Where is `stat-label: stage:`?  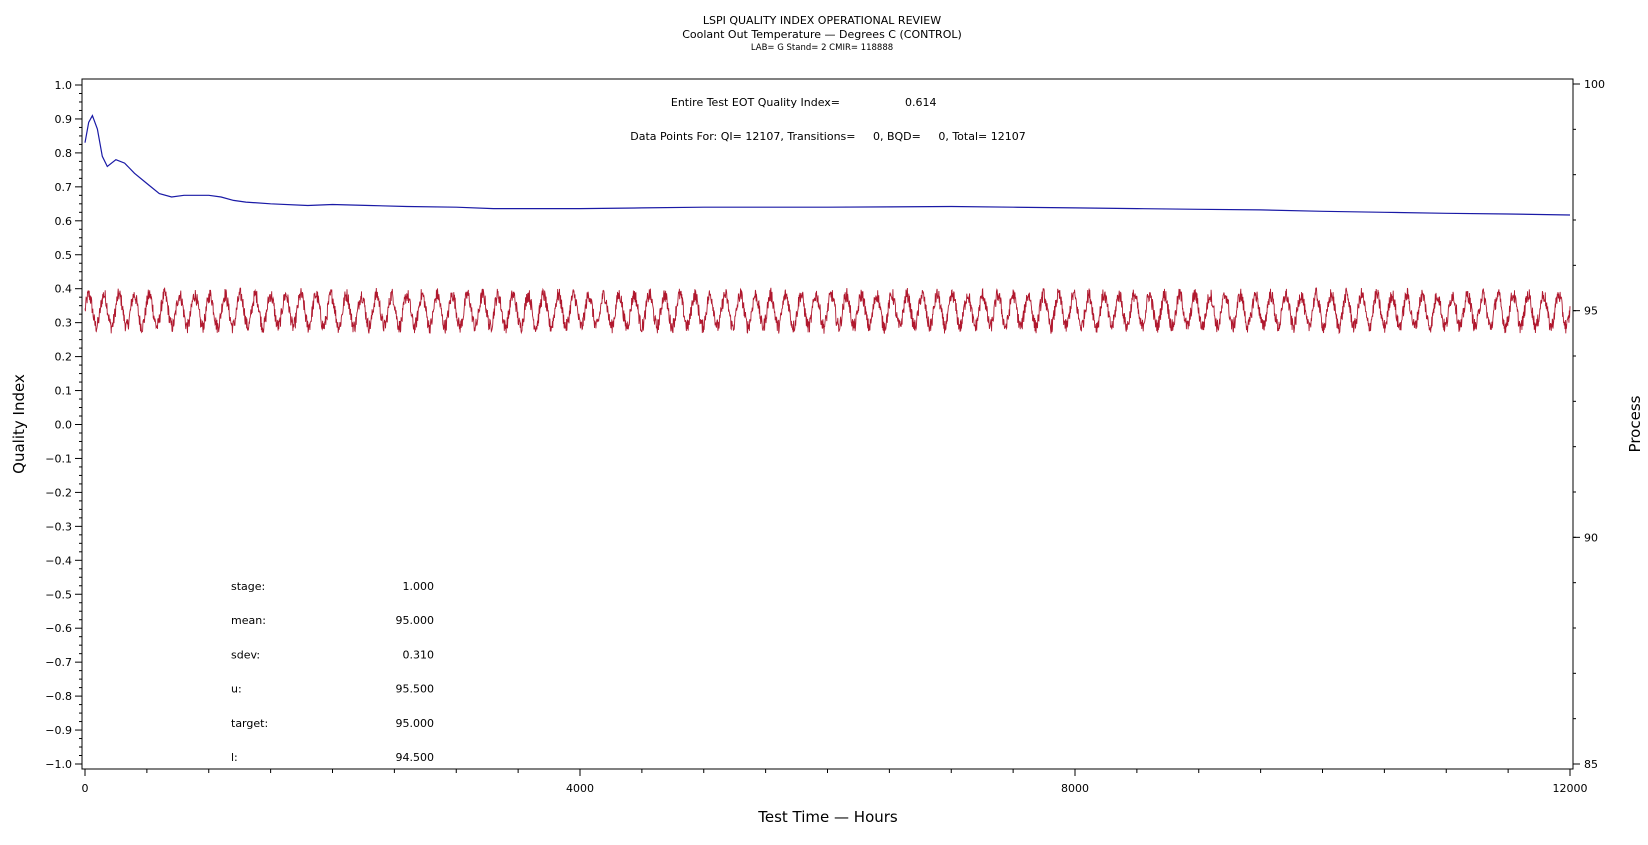 stat-label: stage: is located at coordinates (248, 586).